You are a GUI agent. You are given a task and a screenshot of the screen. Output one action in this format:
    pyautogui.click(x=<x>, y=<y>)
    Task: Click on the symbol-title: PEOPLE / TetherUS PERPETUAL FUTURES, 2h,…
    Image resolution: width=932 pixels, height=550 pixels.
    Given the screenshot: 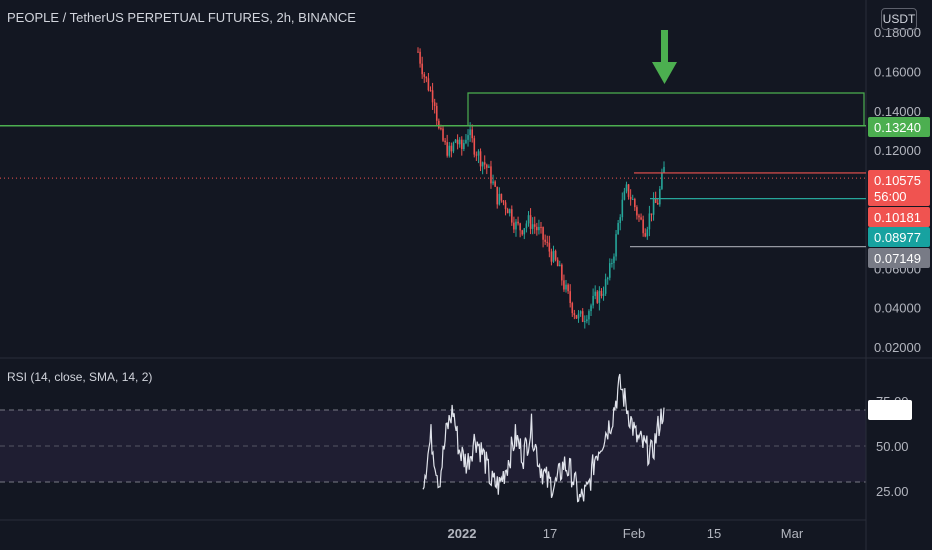 What is the action you would take?
    pyautogui.click(x=181, y=17)
    